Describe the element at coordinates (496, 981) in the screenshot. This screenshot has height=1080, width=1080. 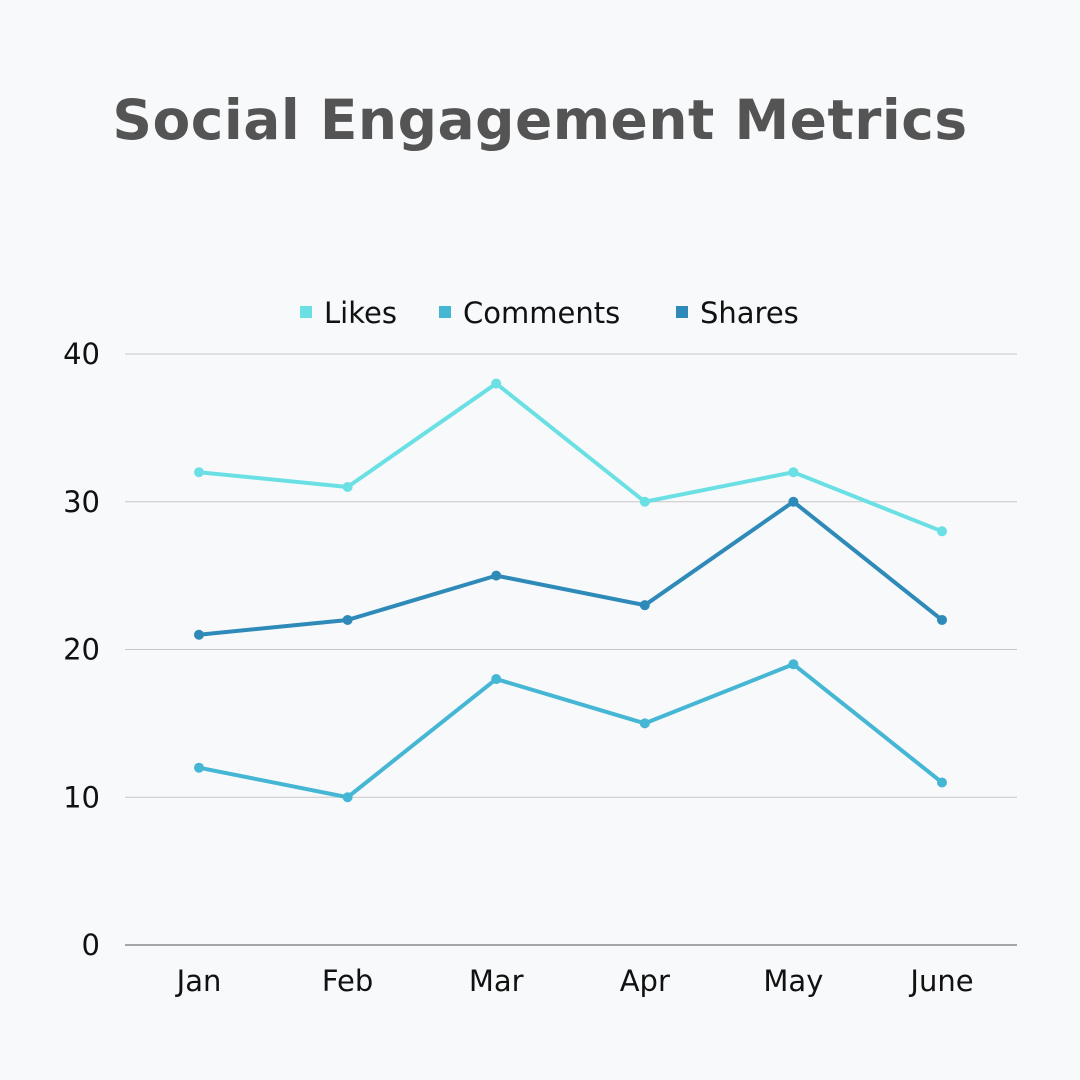
I see `x-tick-label: Mar` at that location.